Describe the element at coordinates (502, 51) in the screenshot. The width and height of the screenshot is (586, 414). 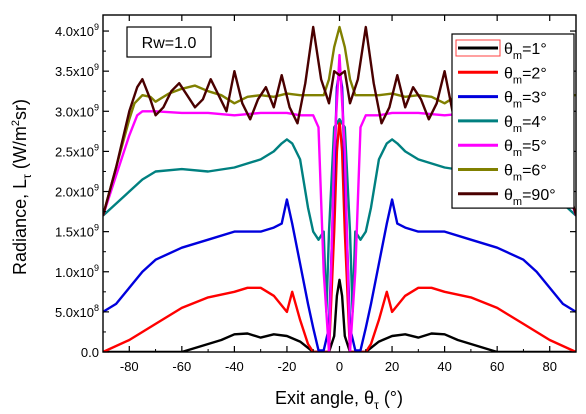
I see `legend-entry: θm=1°` at that location.